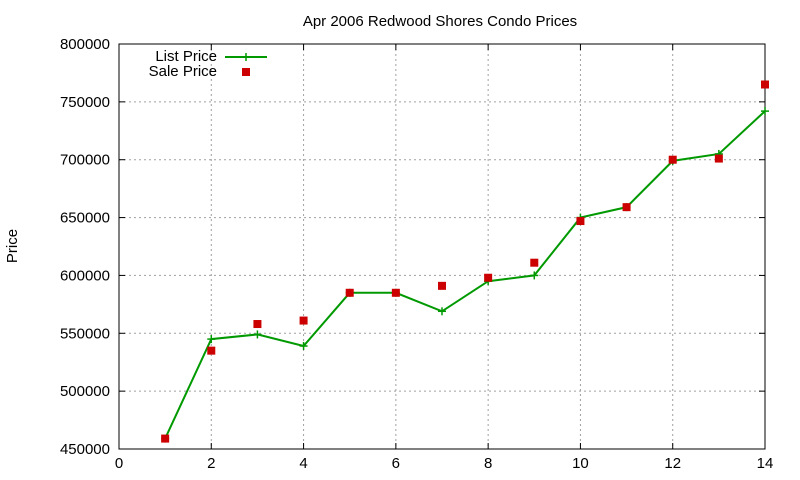  I want to click on x-tick-label: 2, so click(211, 463).